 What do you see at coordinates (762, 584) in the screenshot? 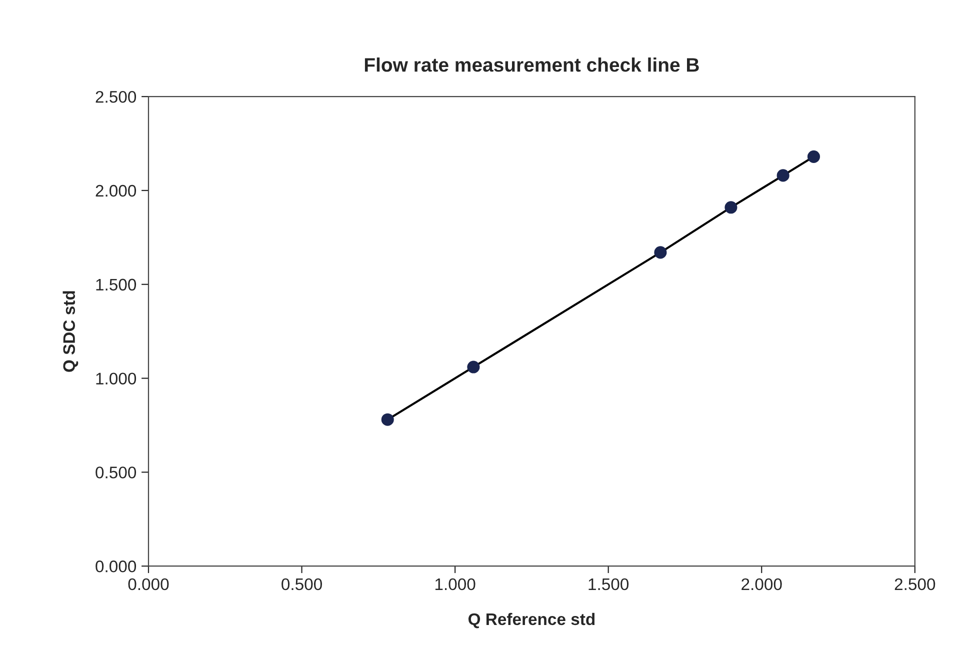
I see `x-tick-label: 2.000` at bounding box center [762, 584].